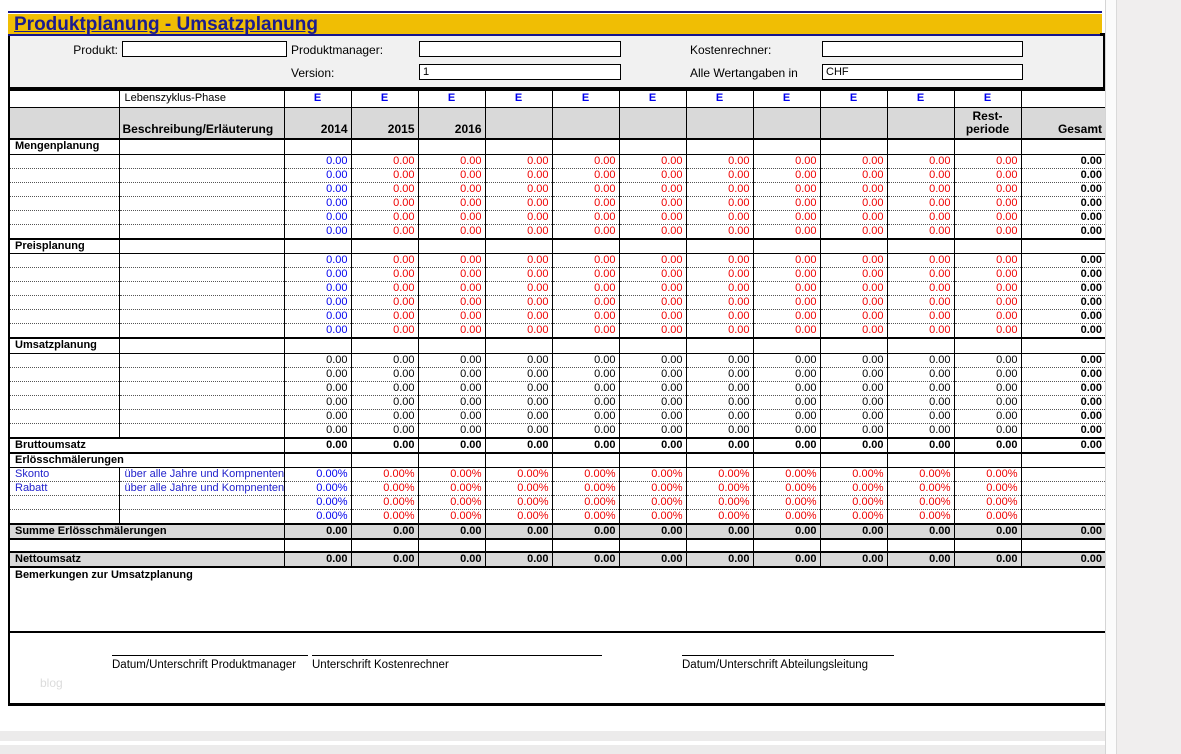 The height and width of the screenshot is (754, 1181). Describe the element at coordinates (520, 49) in the screenshot. I see `produktmanager-input` at that location.